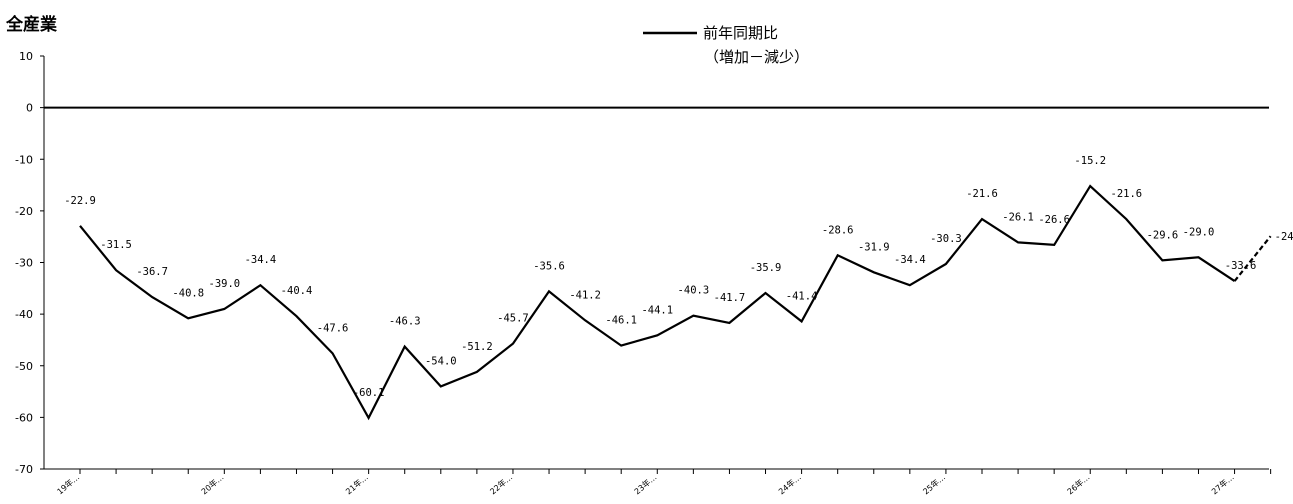 This screenshot has width=1293, height=504. Describe the element at coordinates (24, 417) in the screenshot. I see `y-tick-label: -60` at that location.